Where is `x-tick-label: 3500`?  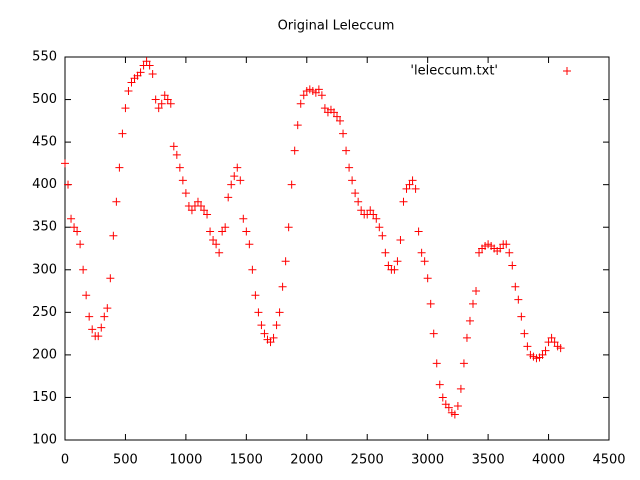
x-tick-label: 3500 is located at coordinates (488, 460).